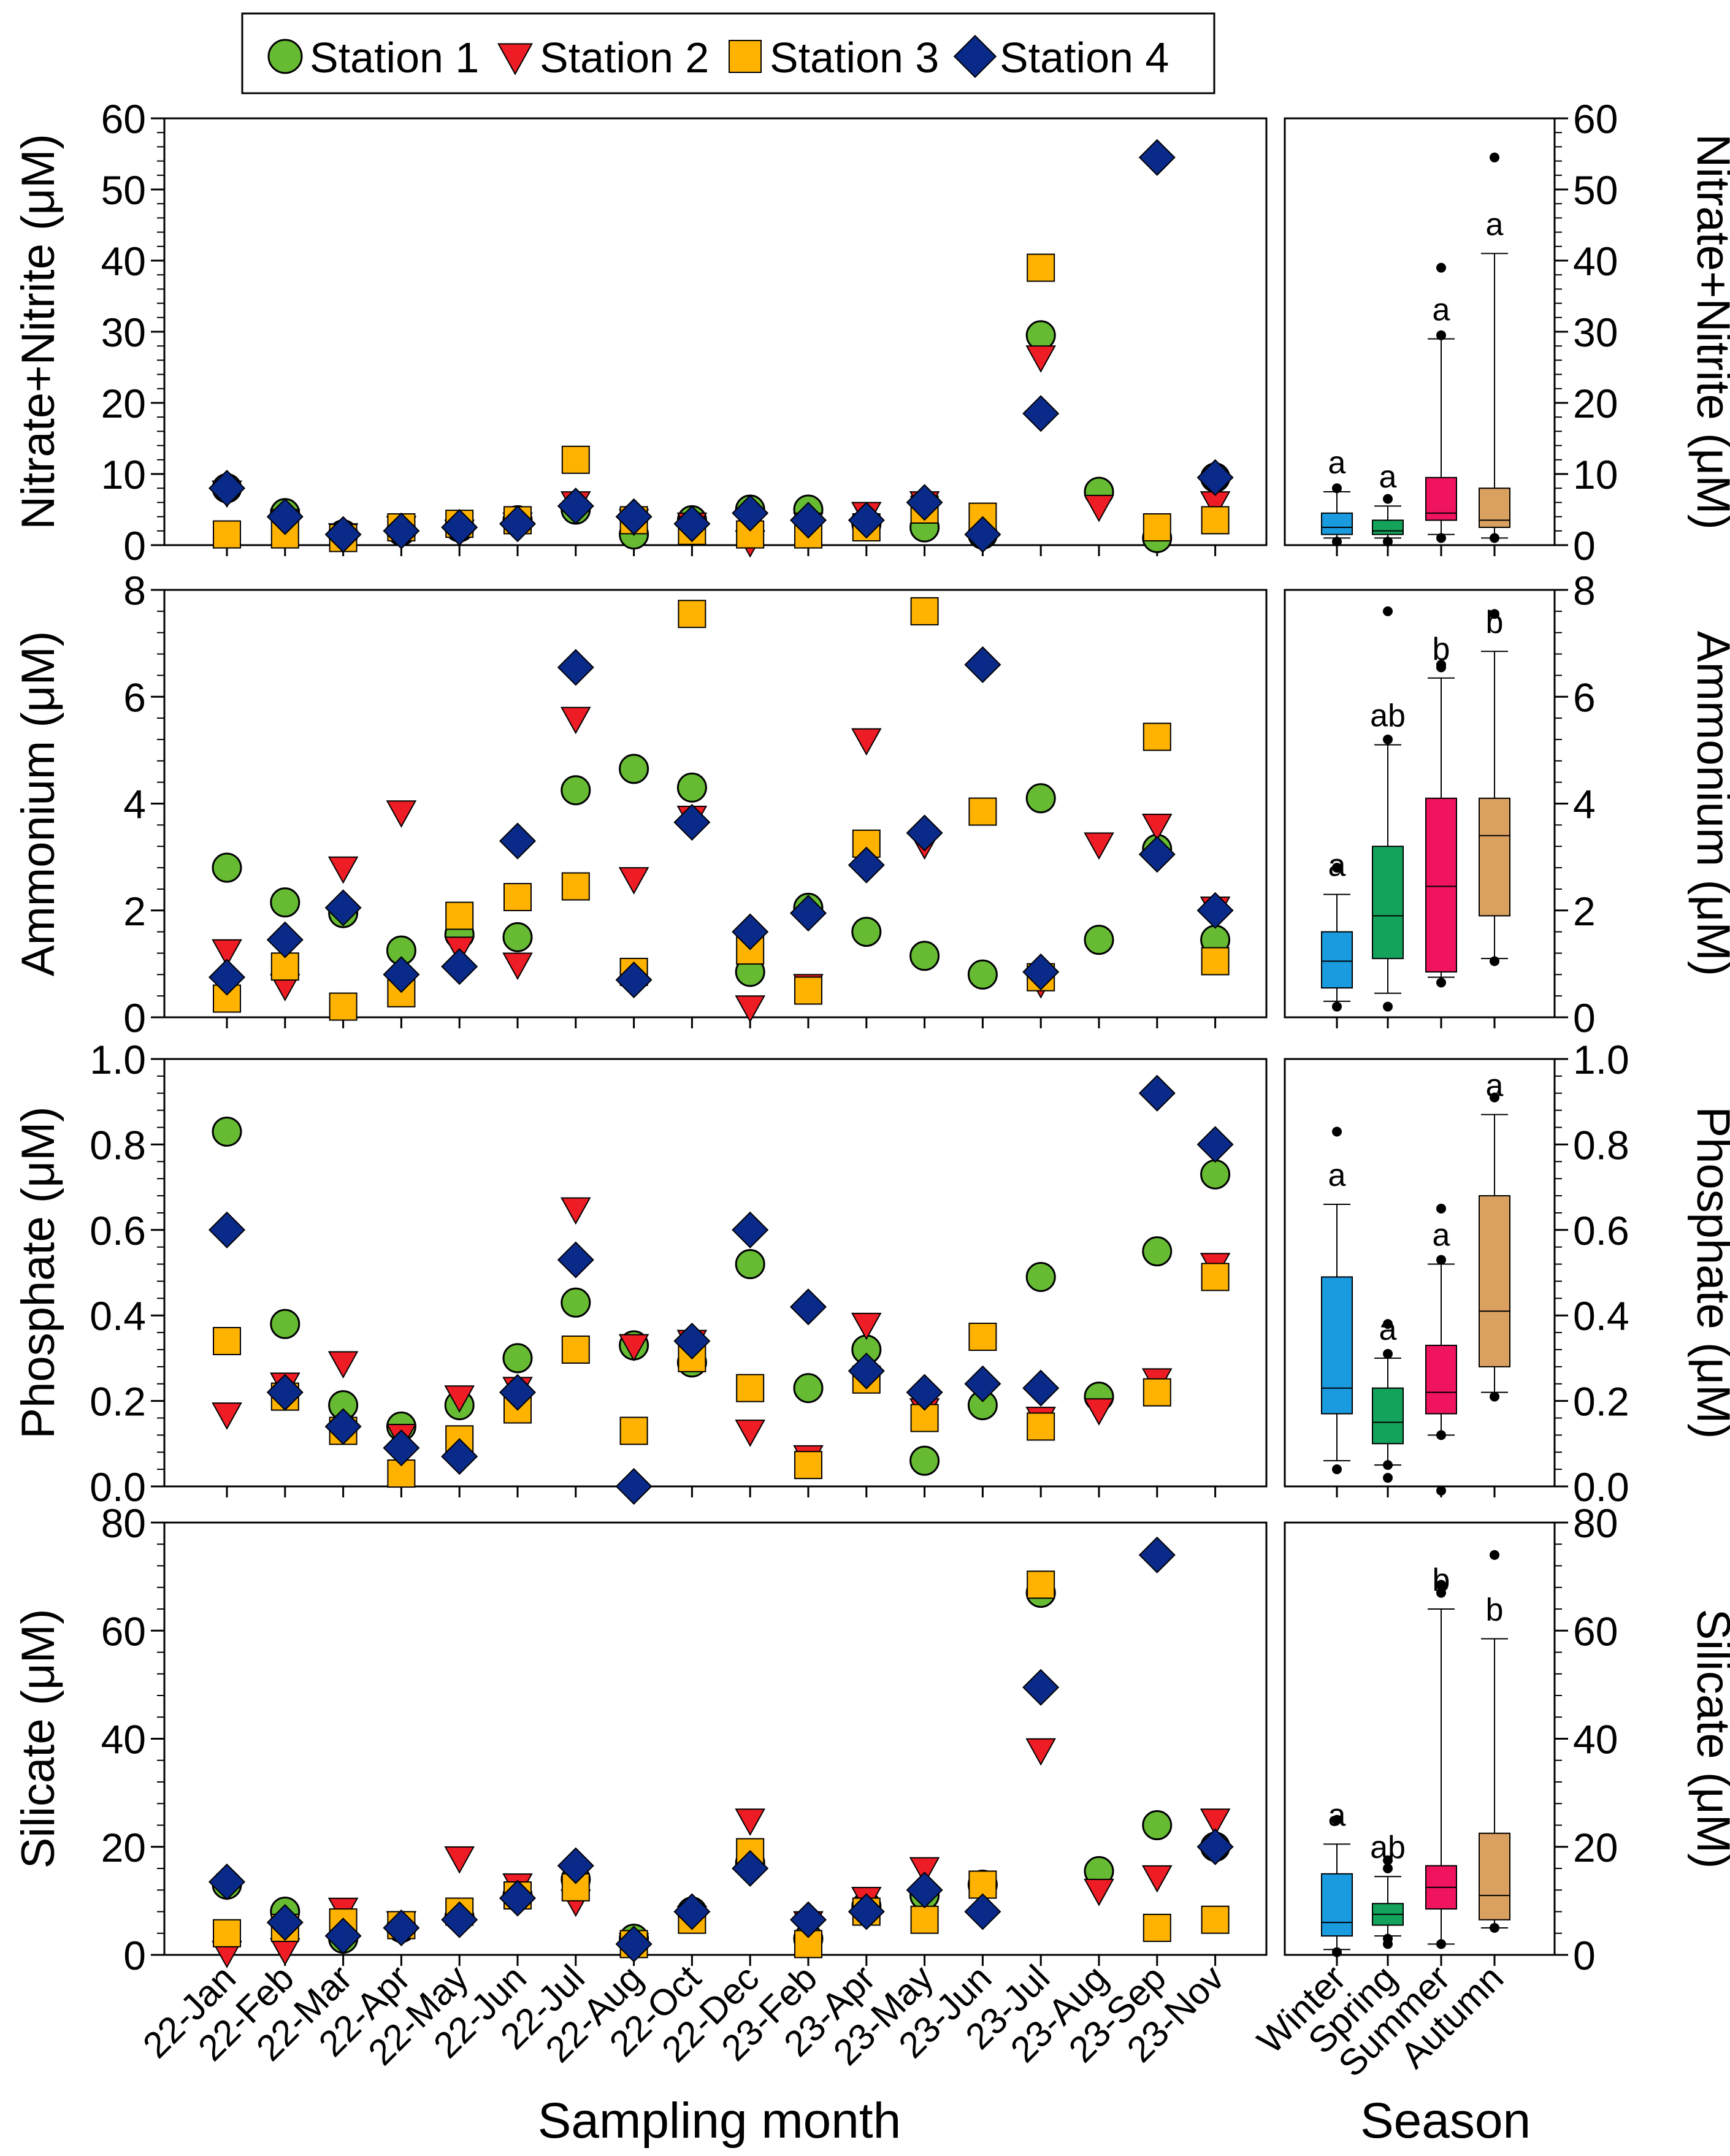 The width and height of the screenshot is (1730, 2156). What do you see at coordinates (227, 1131) in the screenshot?
I see `data-point-station-1-22-jan` at bounding box center [227, 1131].